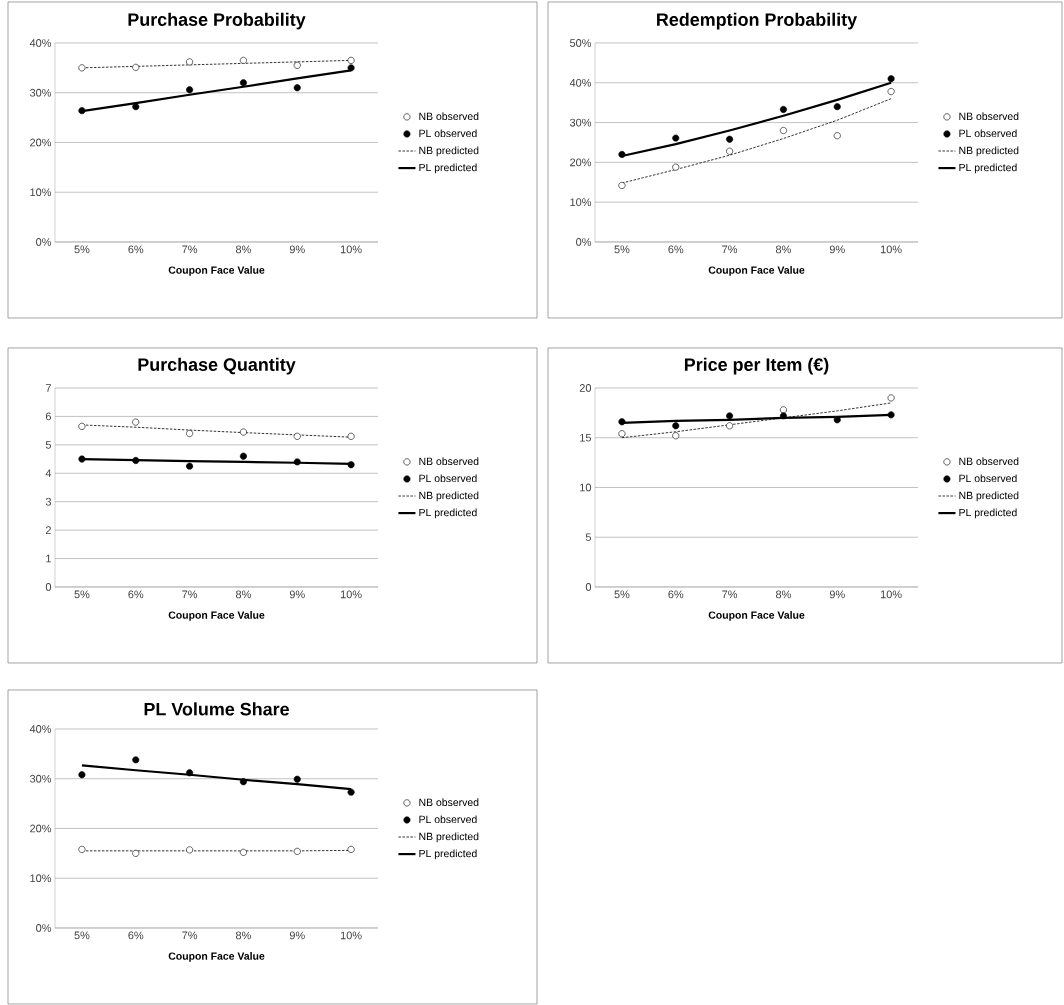 This screenshot has height=1005, width=1064. Describe the element at coordinates (586, 437) in the screenshot. I see `y-tick-label: 15` at that location.